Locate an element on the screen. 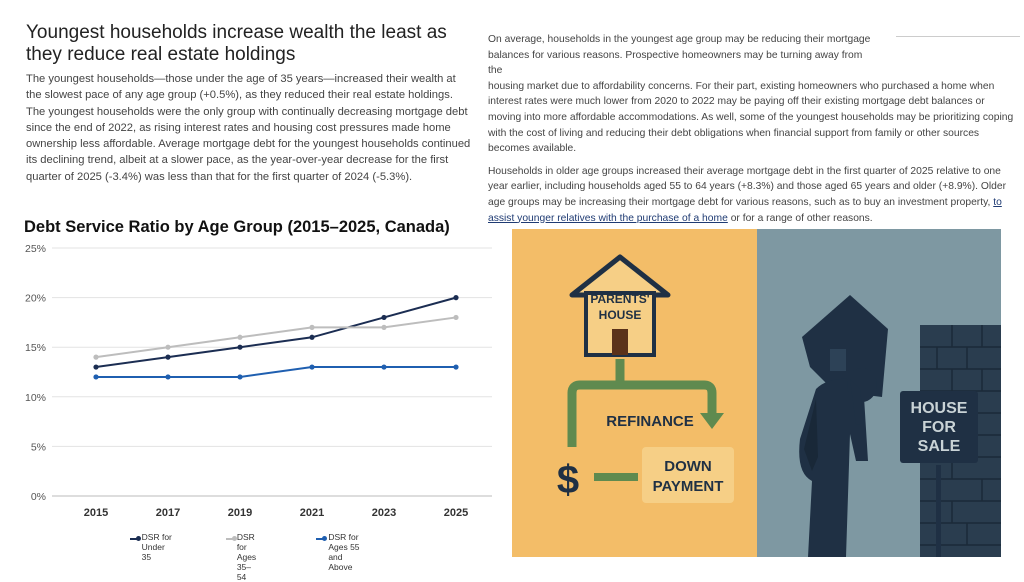 The width and height of the screenshot is (1024, 582). legend-item-55-above: DSR for Ages 55 and Above is located at coordinates (338, 552).